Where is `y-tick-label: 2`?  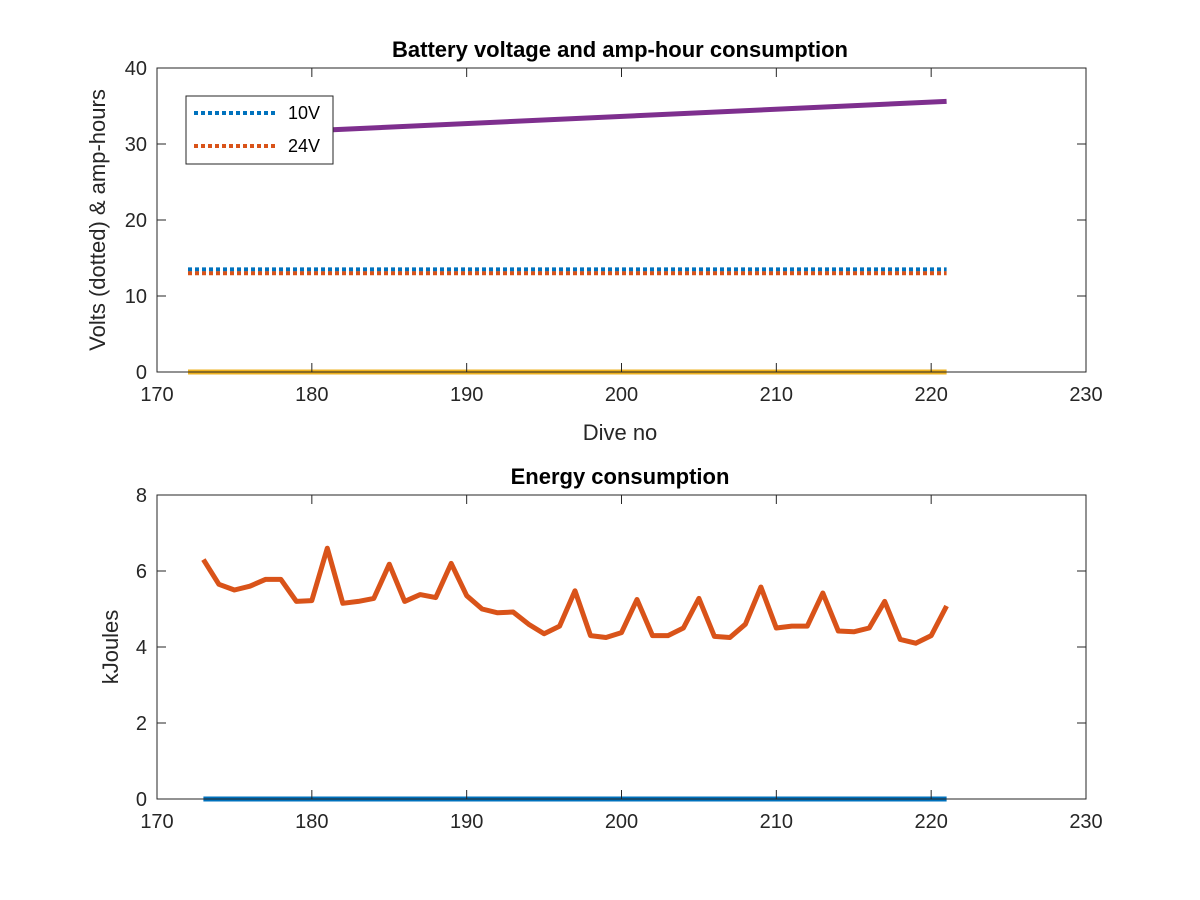
y-tick-label: 2 is located at coordinates (141, 724).